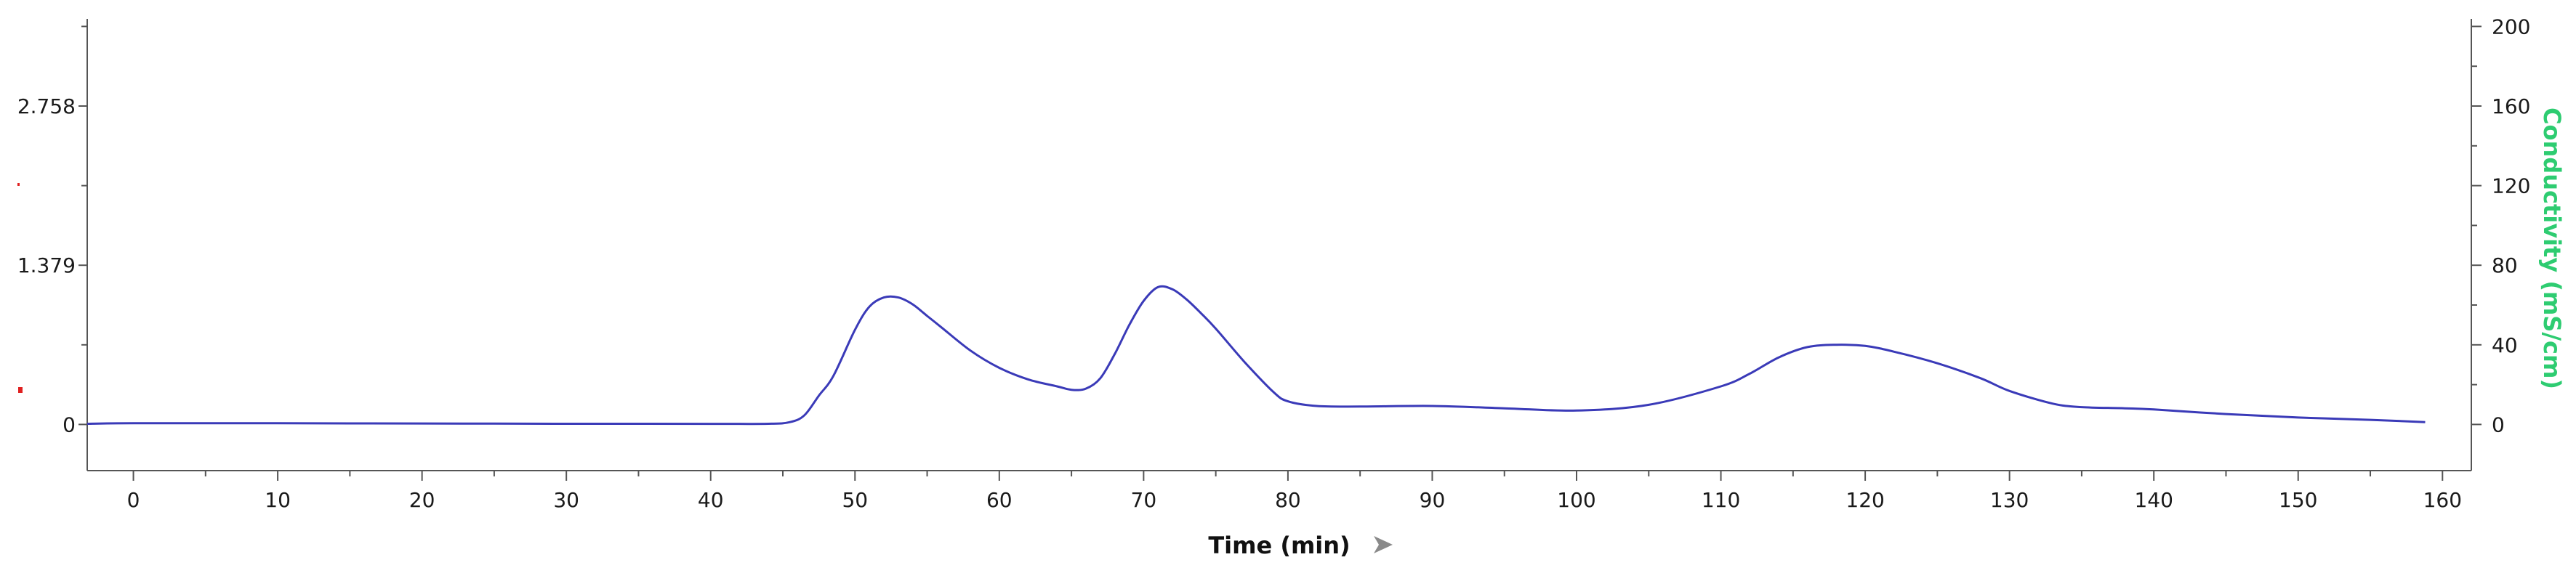 The width and height of the screenshot is (2576, 581). What do you see at coordinates (2500, 225) in the screenshot?
I see `y-axis-right: 0 40 80 120 160 200` at bounding box center [2500, 225].